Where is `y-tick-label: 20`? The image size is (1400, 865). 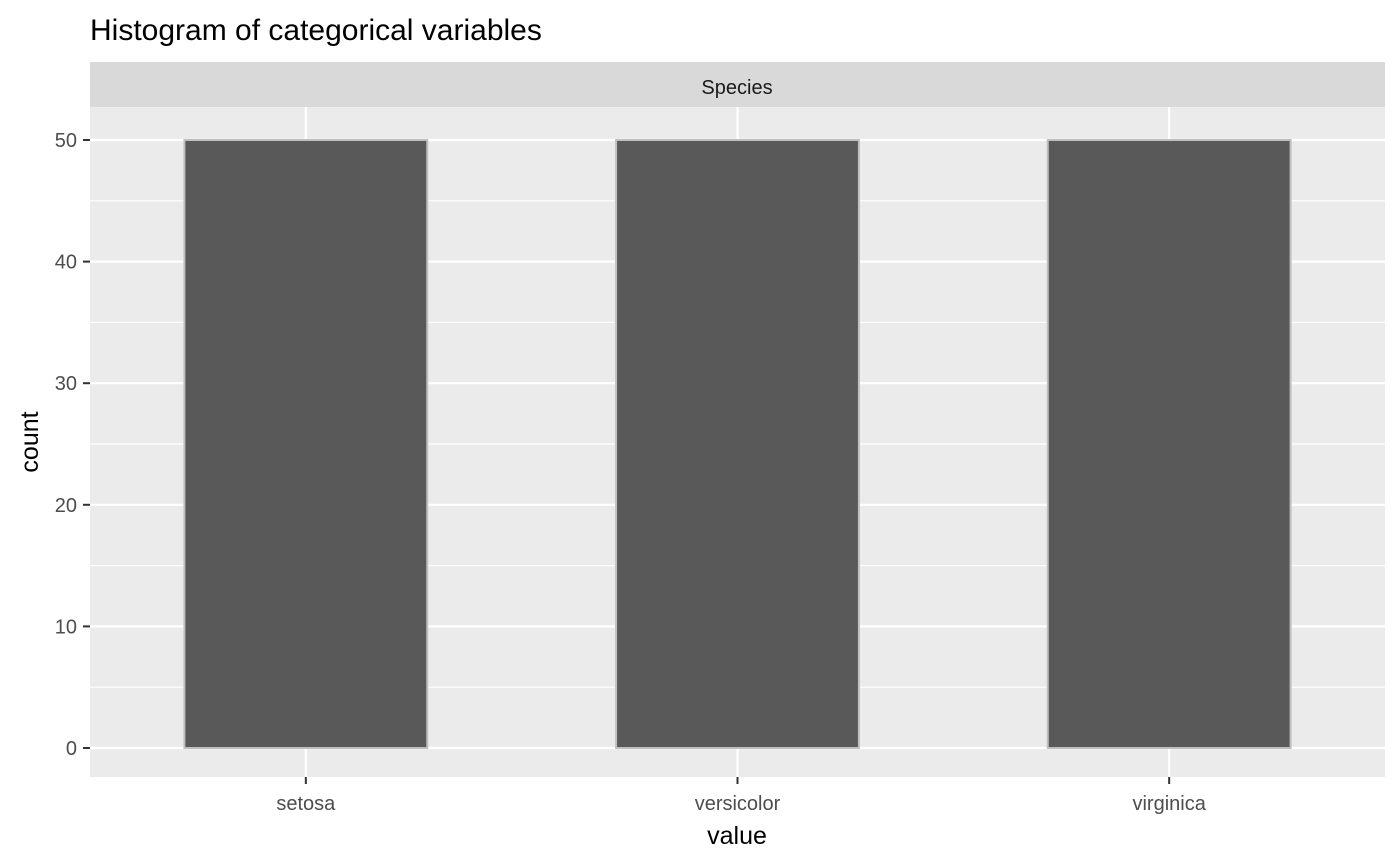
y-tick-label: 20 is located at coordinates (66, 506).